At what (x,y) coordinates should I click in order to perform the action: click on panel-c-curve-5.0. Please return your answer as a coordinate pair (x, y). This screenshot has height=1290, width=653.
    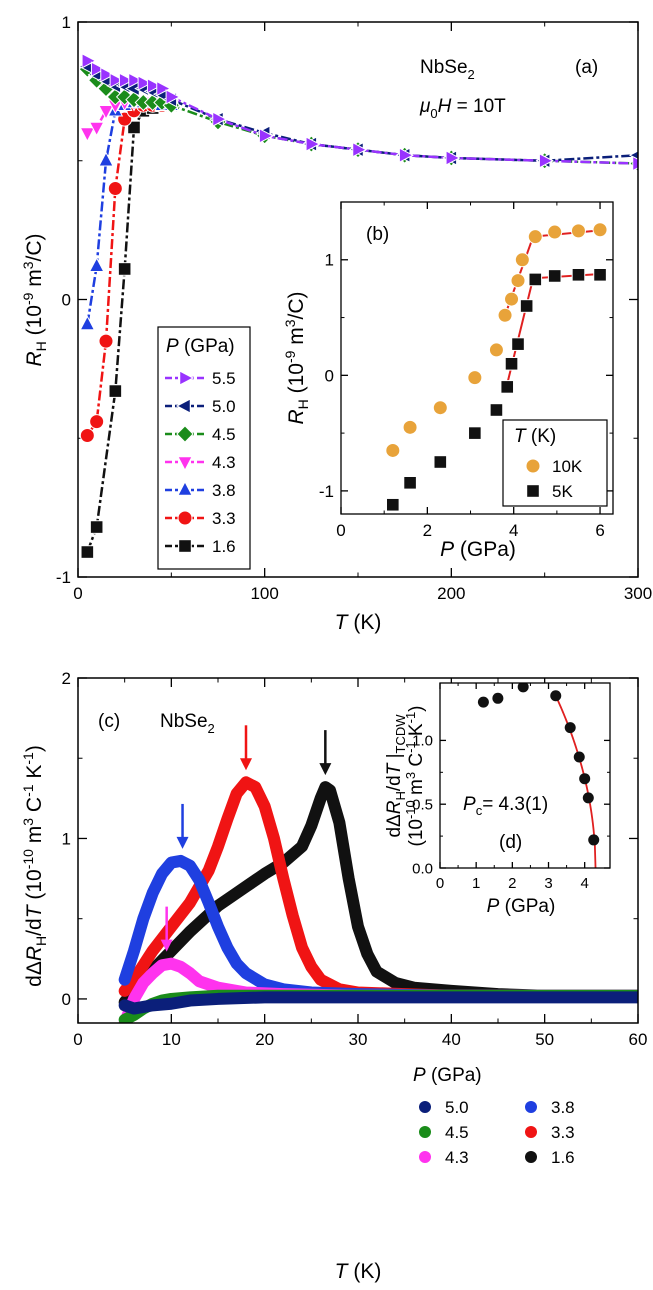
    Looking at the image, I should click on (378, 1003).